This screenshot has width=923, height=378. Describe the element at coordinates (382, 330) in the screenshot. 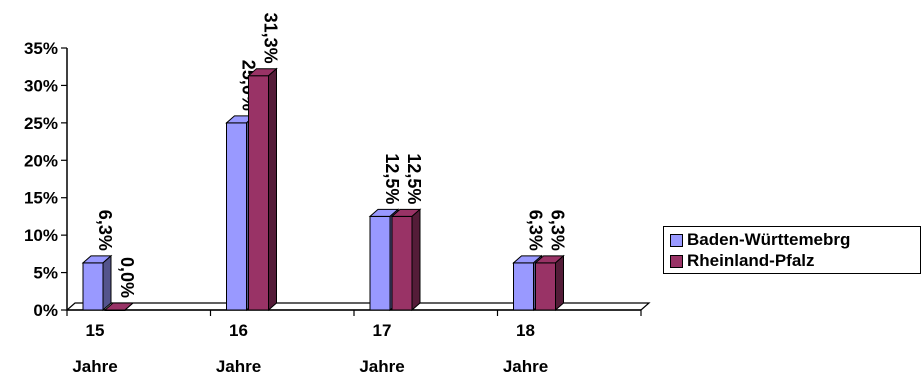

I see `x-category-label: 17` at that location.